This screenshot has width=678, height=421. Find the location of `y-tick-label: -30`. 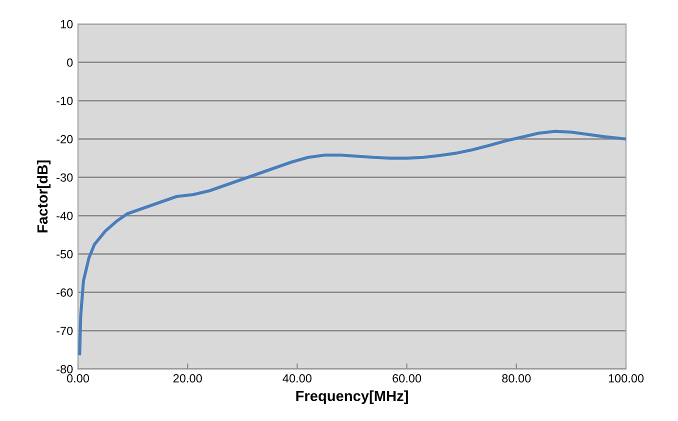

y-tick-label: -30 is located at coordinates (64, 177).